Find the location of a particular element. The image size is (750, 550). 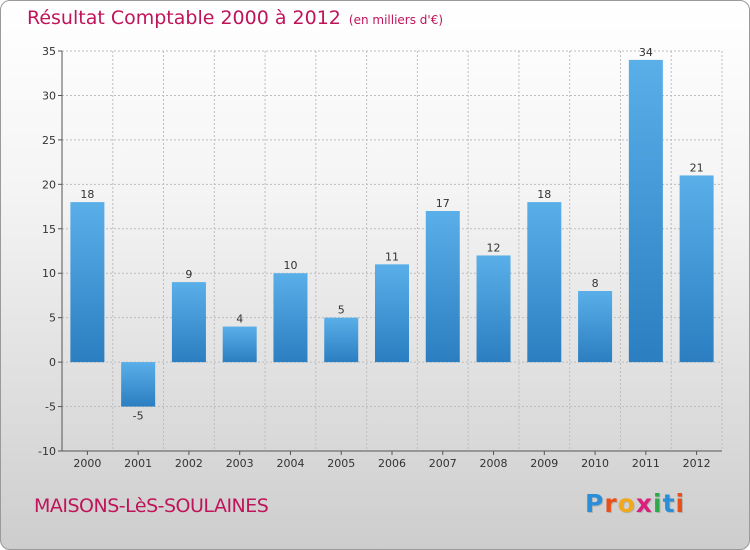

data-label-2006: 11 is located at coordinates (392, 256).